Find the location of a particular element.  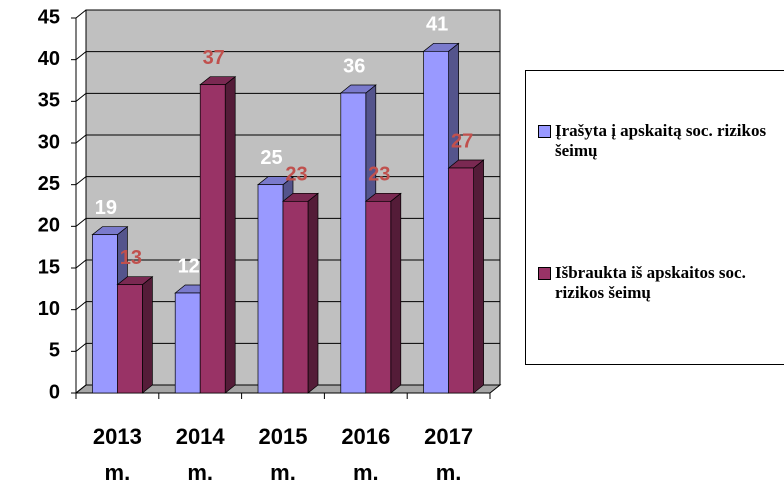

x-tick-label: 2016 m. is located at coordinates (366, 454).